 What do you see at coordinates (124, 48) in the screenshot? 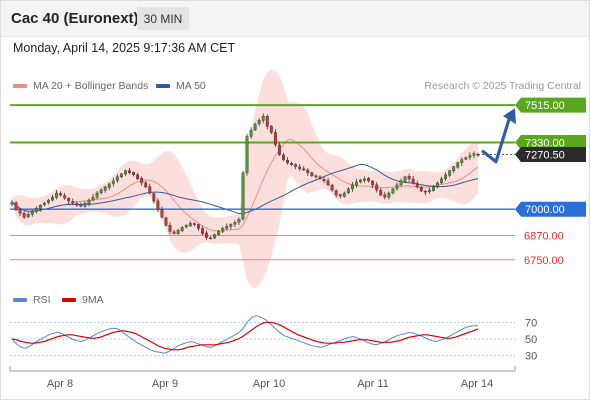
I see `timestamp: Monday, April 14, 2025 9:17:36 AM CET` at bounding box center [124, 48].